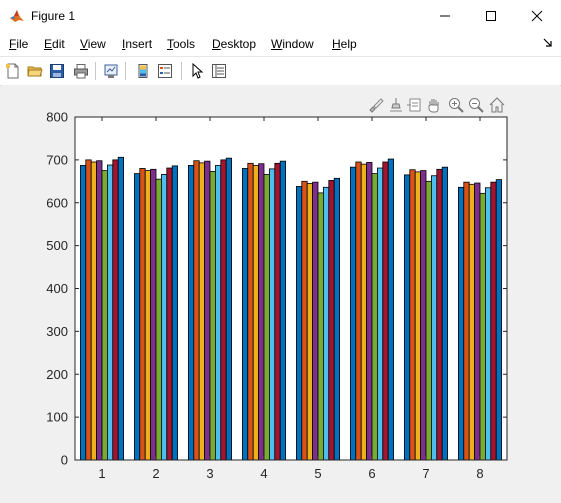 The height and width of the screenshot is (503, 561). I want to click on y-tick-label: 0, so click(64, 460).